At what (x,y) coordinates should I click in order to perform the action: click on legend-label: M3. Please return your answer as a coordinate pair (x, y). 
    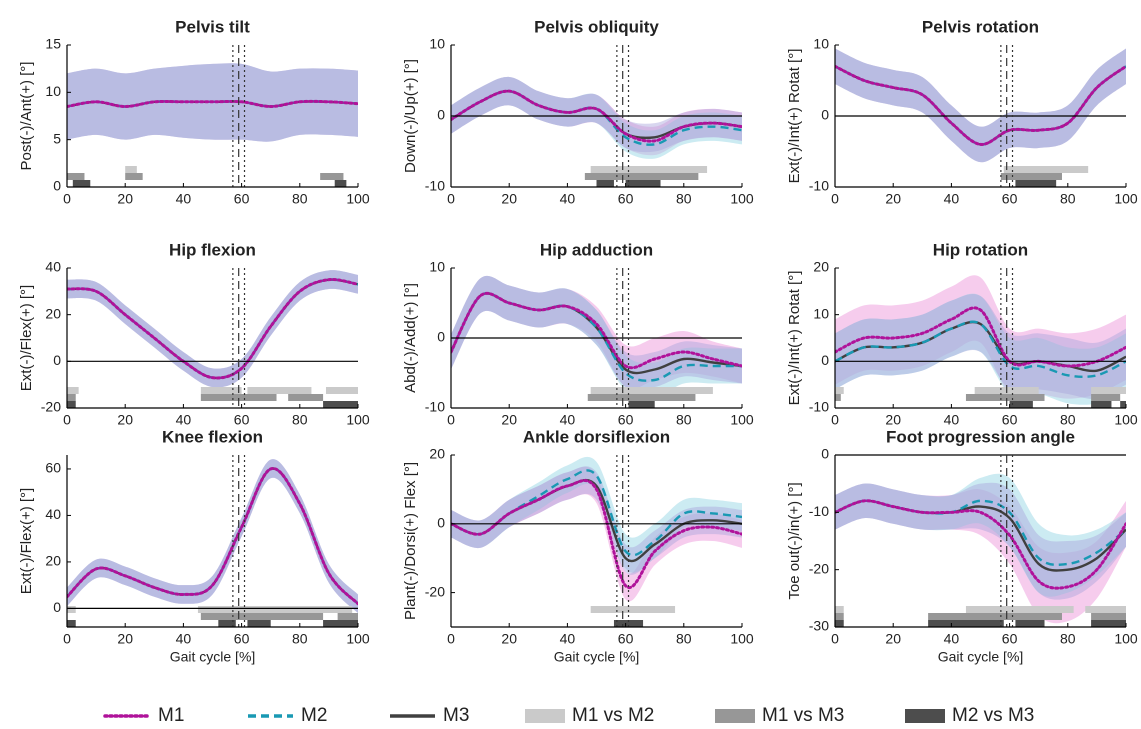
    Looking at the image, I should click on (456, 715).